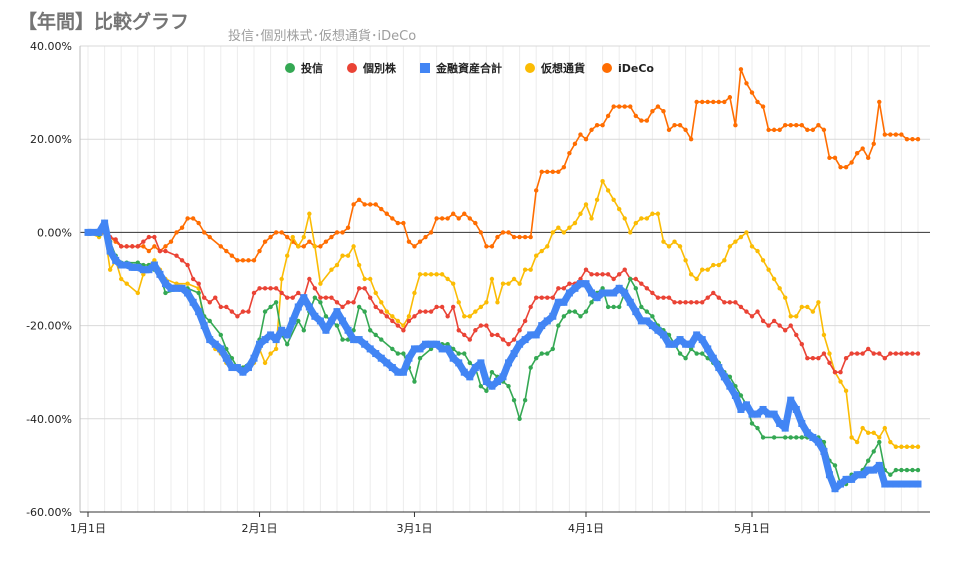  I want to click on legend-item-1: 個別株, so click(372, 68).